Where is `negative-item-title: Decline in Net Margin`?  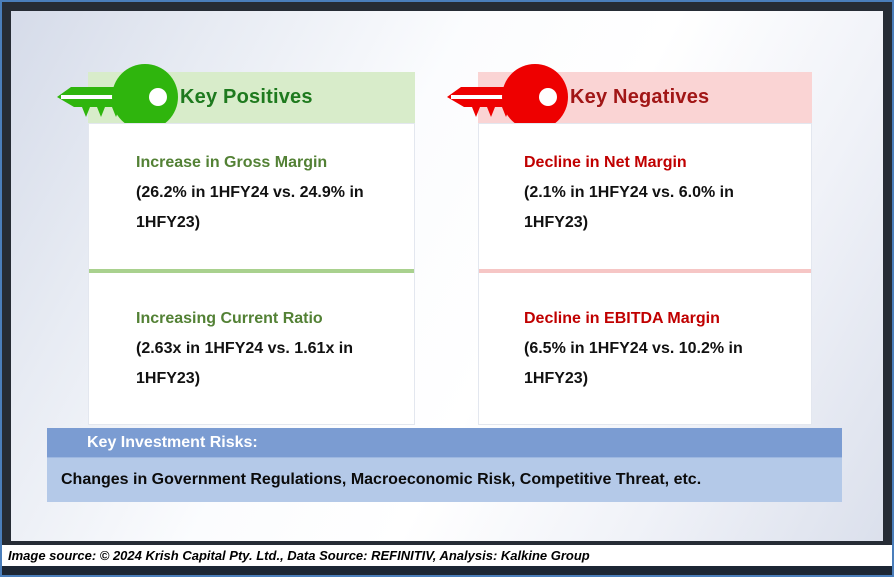 negative-item-title: Decline in Net Margin is located at coordinates (605, 162).